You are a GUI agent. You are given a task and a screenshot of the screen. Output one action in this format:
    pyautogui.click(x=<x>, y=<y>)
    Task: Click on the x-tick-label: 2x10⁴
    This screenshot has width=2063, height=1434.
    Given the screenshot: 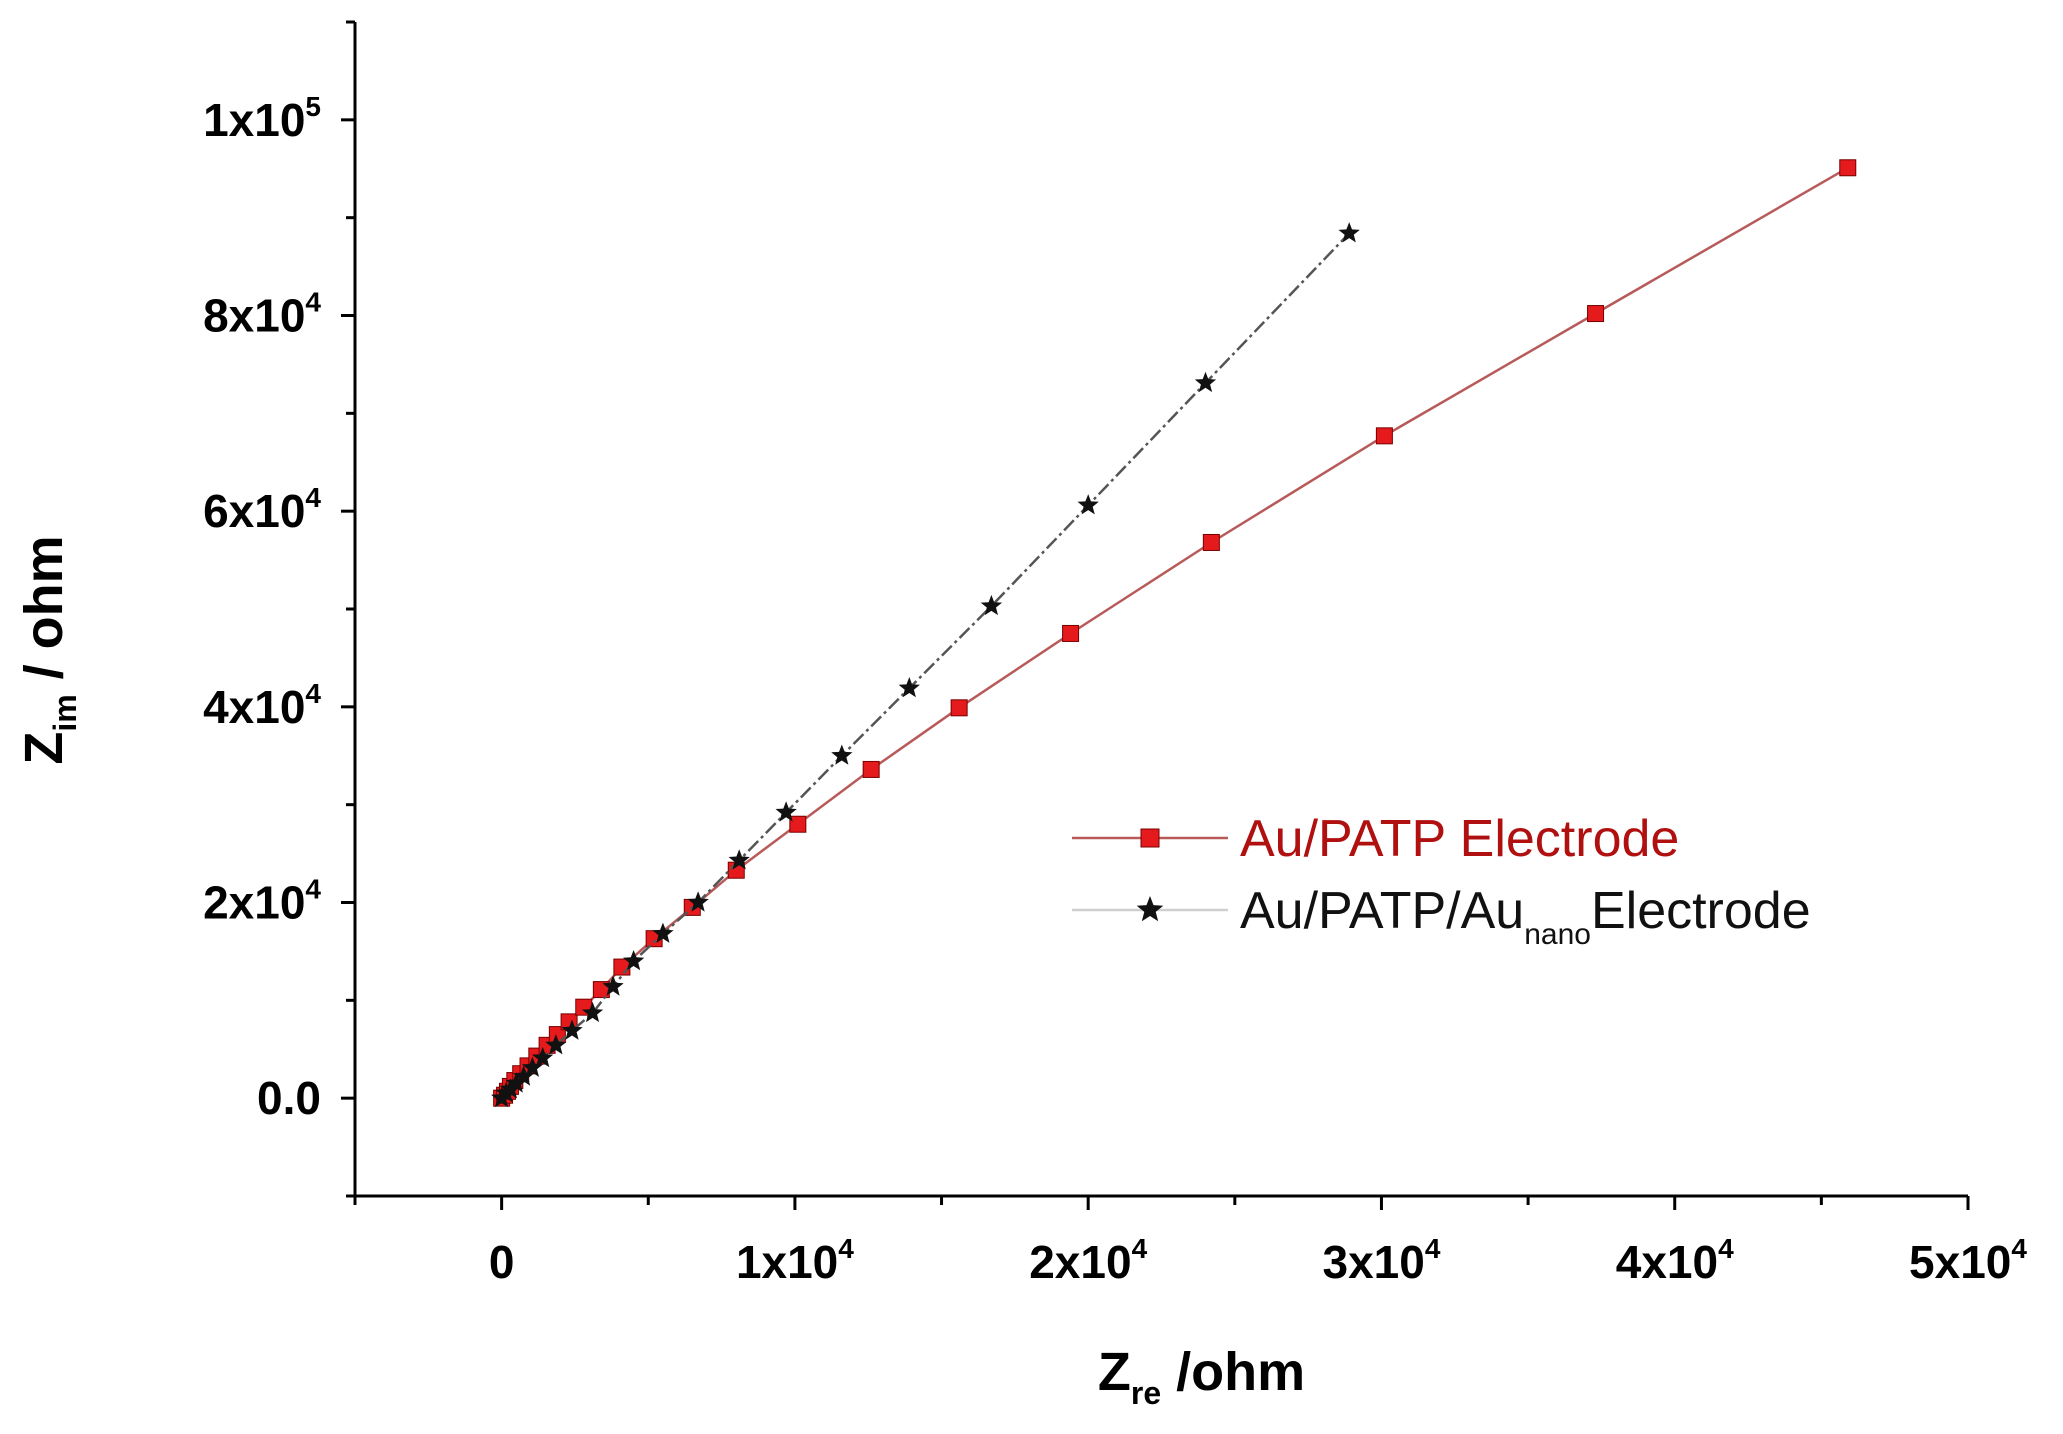 What is the action you would take?
    pyautogui.click(x=1088, y=1260)
    